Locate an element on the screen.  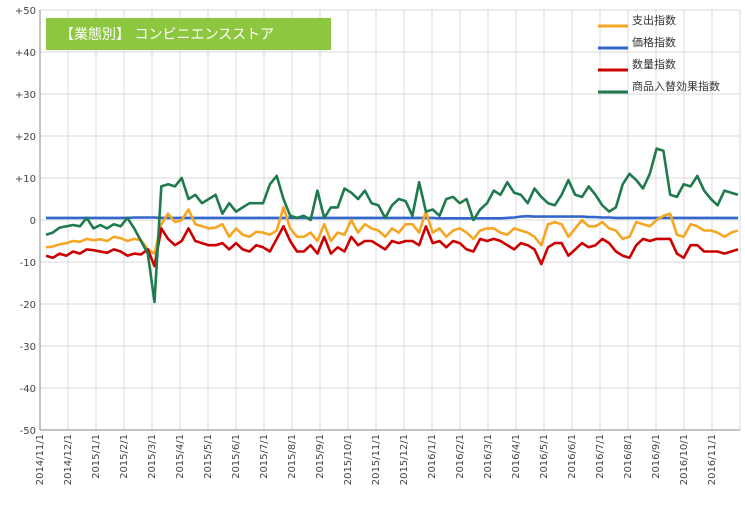
x-tick-label: 2015/6/1 is located at coordinates (236, 456).